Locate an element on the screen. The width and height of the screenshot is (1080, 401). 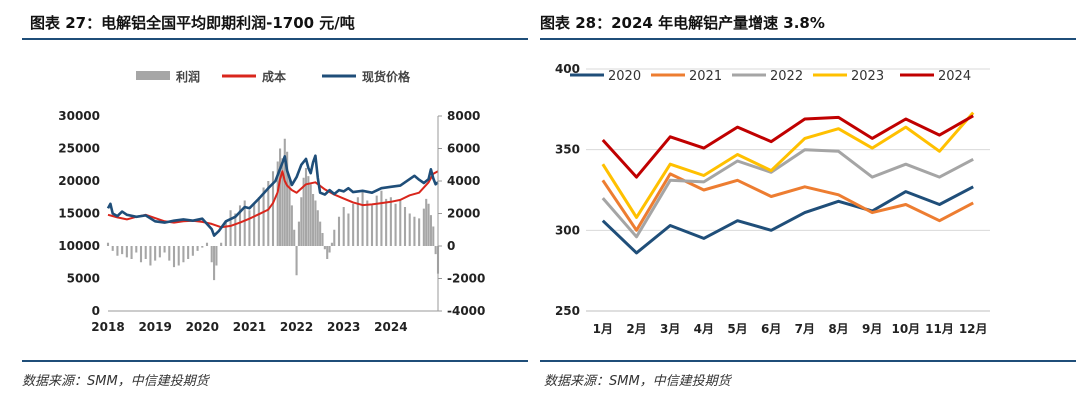
legend-label: 现货价格 is located at coordinates (386, 76).